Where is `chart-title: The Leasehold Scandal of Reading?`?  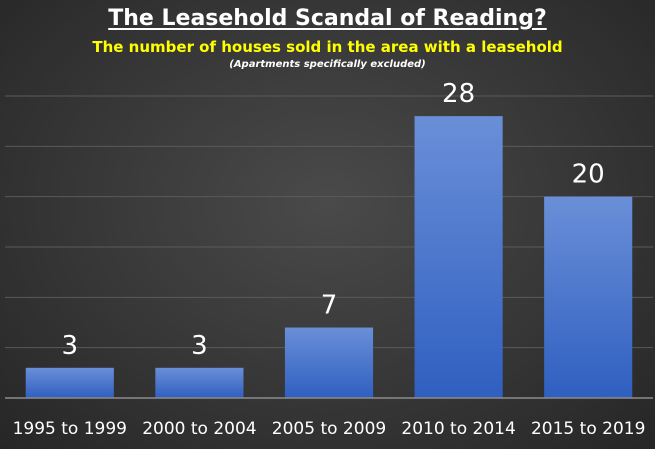 chart-title: The Leasehold Scandal of Reading? is located at coordinates (327, 18).